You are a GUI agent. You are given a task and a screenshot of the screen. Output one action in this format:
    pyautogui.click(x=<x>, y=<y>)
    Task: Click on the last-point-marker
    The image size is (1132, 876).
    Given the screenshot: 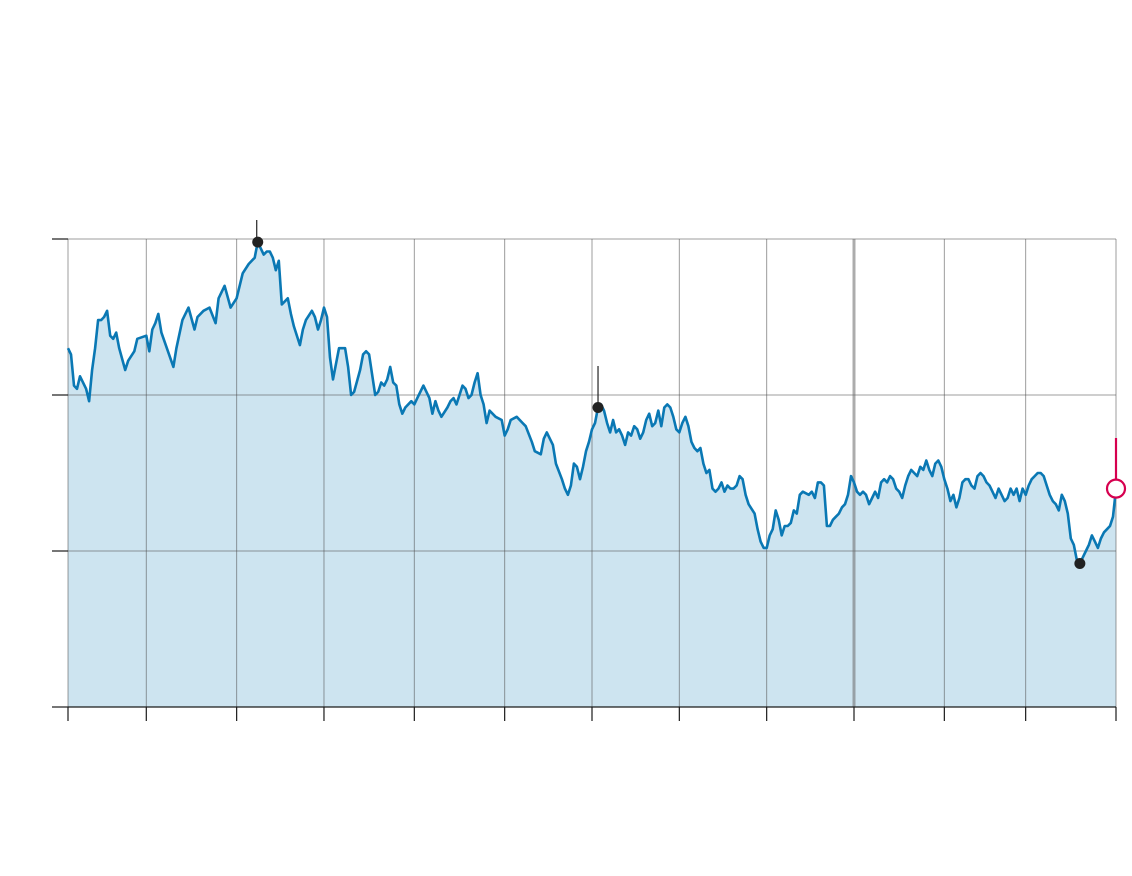 What is the action you would take?
    pyautogui.click(x=1116, y=488)
    